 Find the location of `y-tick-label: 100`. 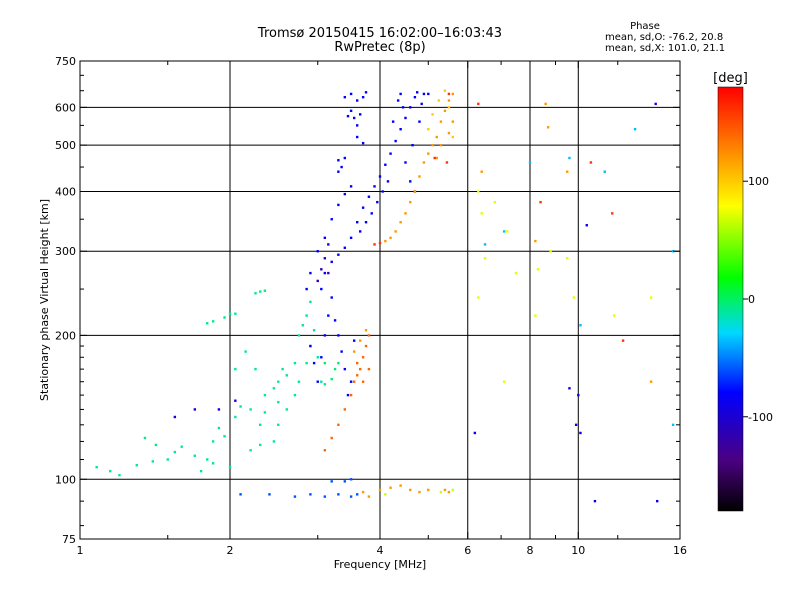

y-tick-label: 100 is located at coordinates (65, 479).